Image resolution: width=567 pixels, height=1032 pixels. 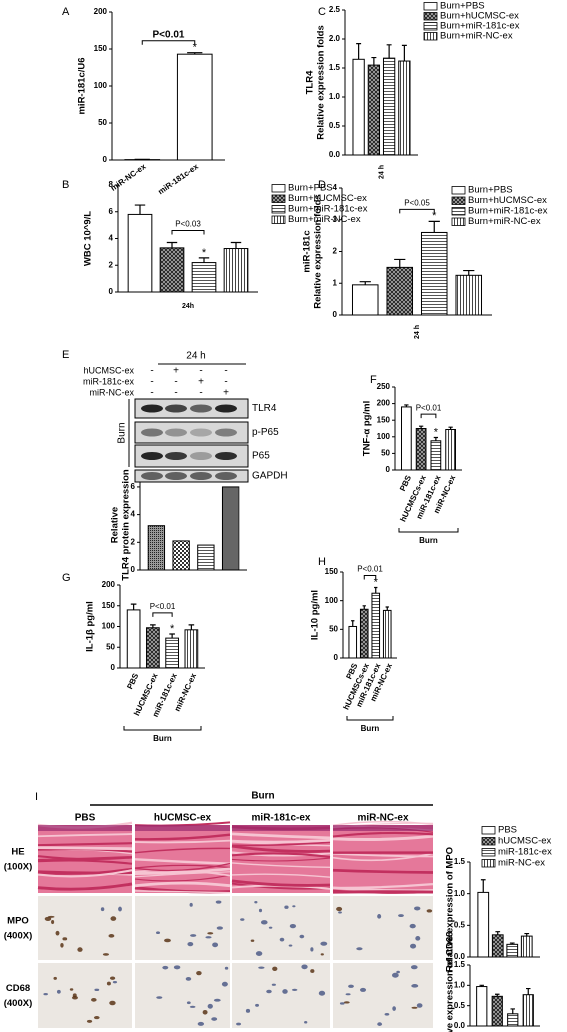 What do you see at coordinates (417, 202) in the screenshot?
I see `p-value: P<0.05` at bounding box center [417, 202].